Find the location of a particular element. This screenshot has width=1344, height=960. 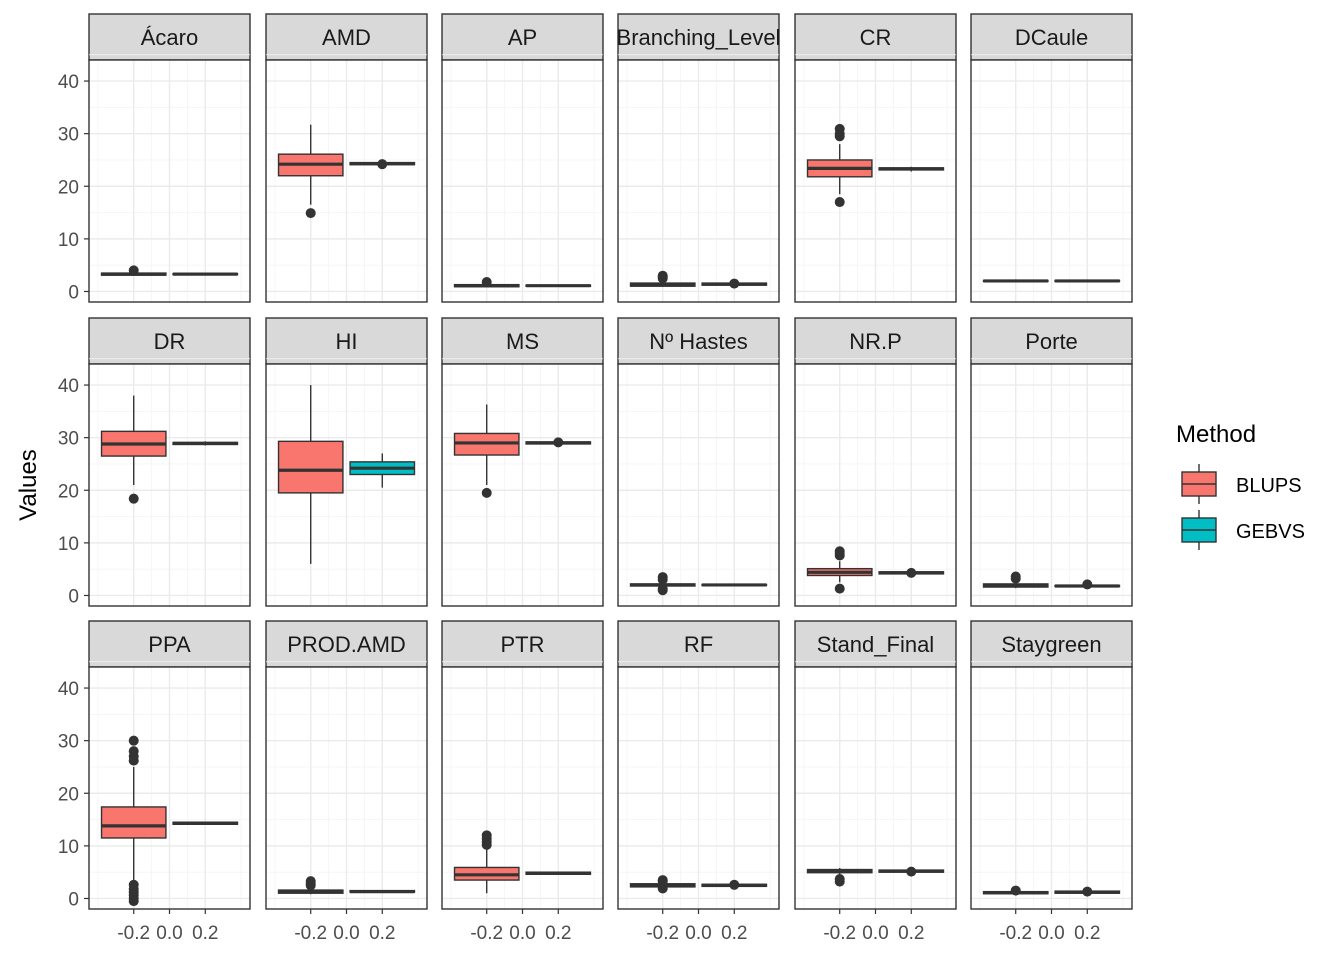

facet-strip-label: Stand_Final is located at coordinates (875, 644).